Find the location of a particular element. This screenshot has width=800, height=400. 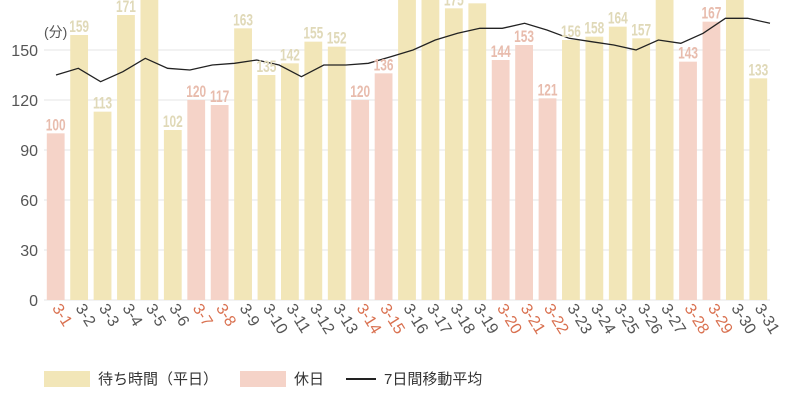

x-tick-label: 3-15 is located at coordinates (391, 319).